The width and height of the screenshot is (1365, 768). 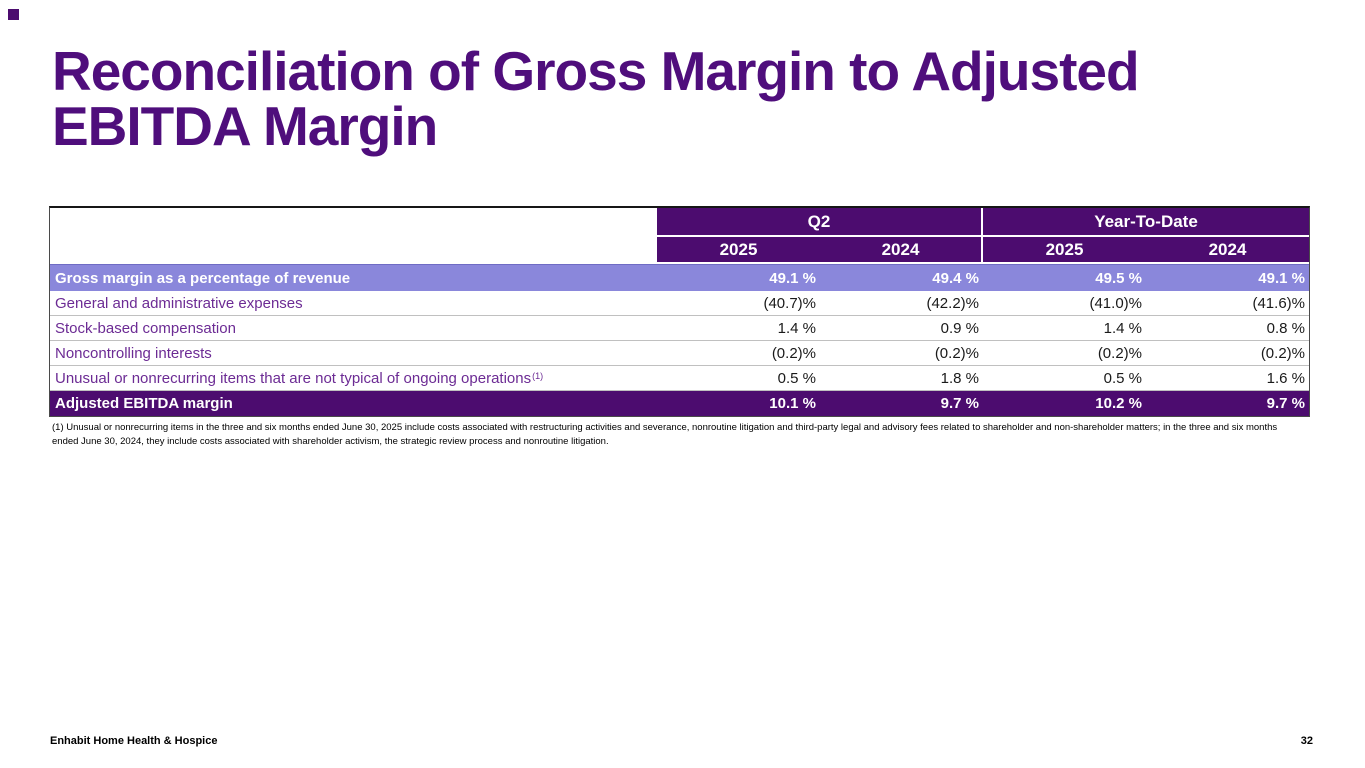 What do you see at coordinates (738, 249) in the screenshot?
I see `year-header-q2-2025: 2025` at bounding box center [738, 249].